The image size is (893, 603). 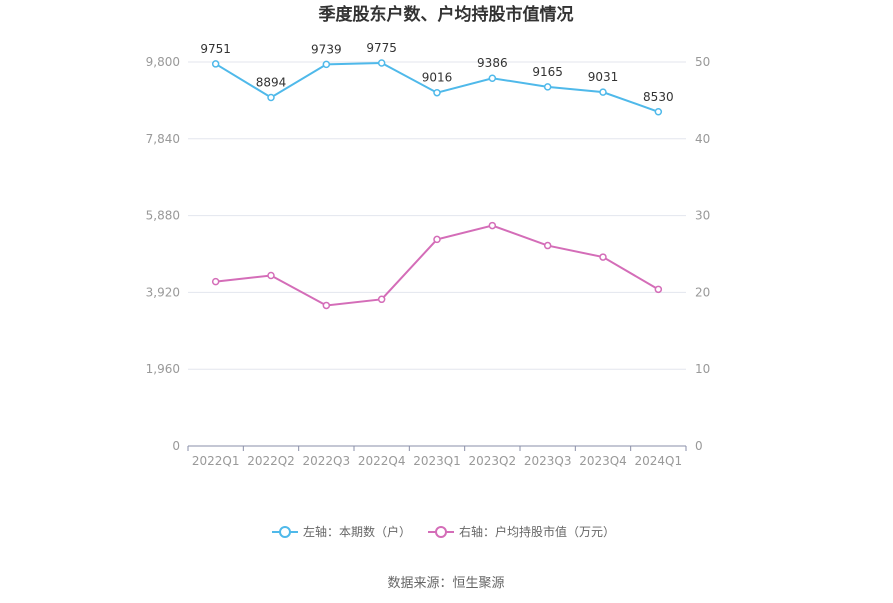 I want to click on right-axis-tick: 40, so click(x=702, y=139).